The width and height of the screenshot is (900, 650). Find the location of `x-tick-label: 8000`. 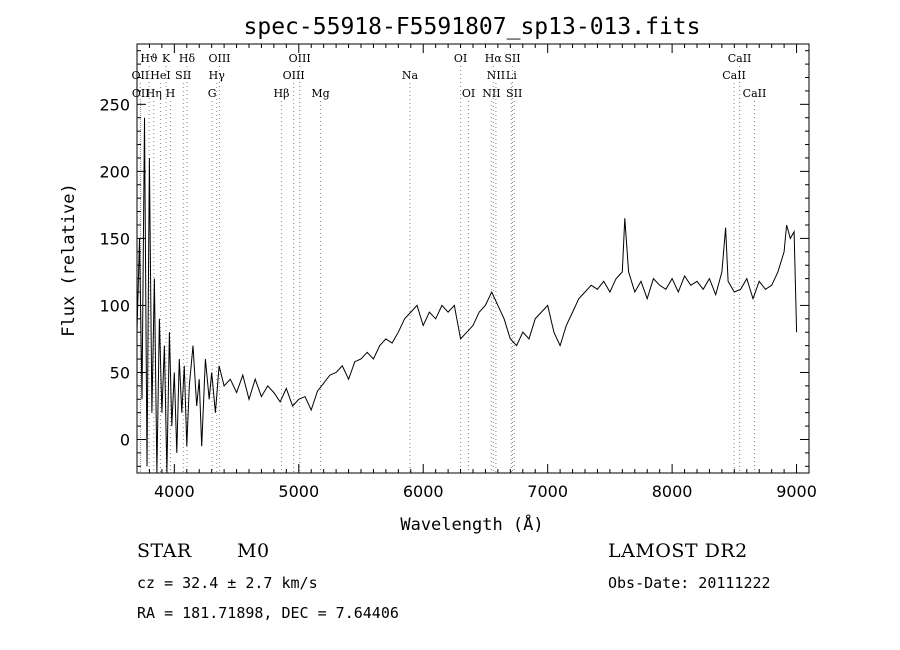

x-tick-label: 8000 is located at coordinates (672, 491).